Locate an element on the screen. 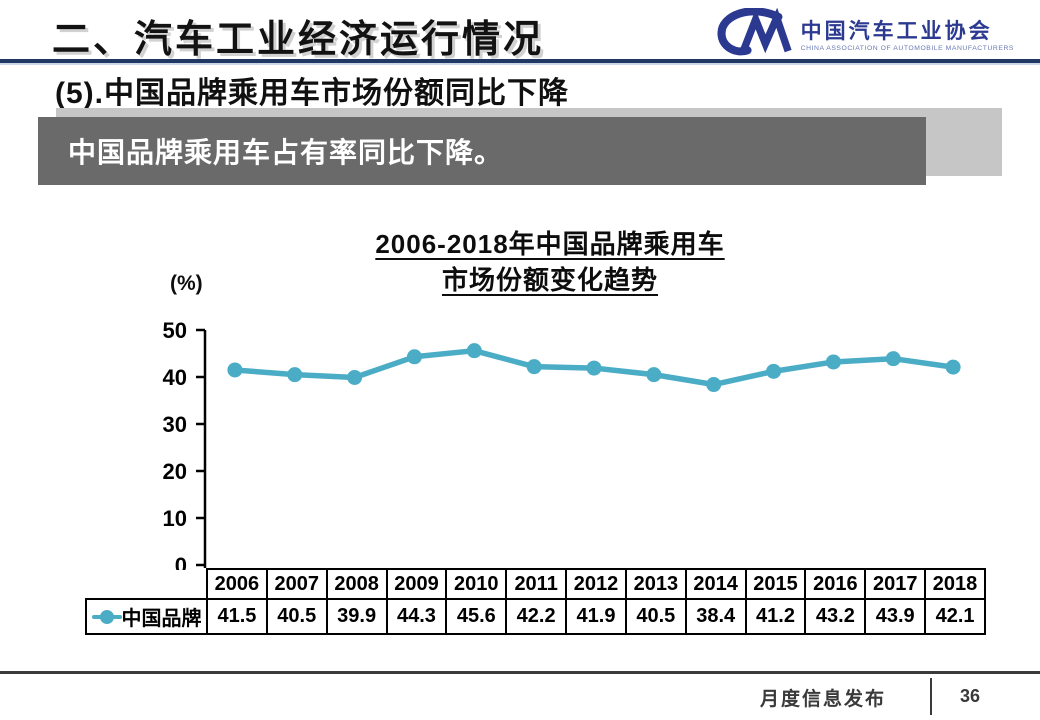  x-axis-year-cell: 2012 is located at coordinates (596, 584).